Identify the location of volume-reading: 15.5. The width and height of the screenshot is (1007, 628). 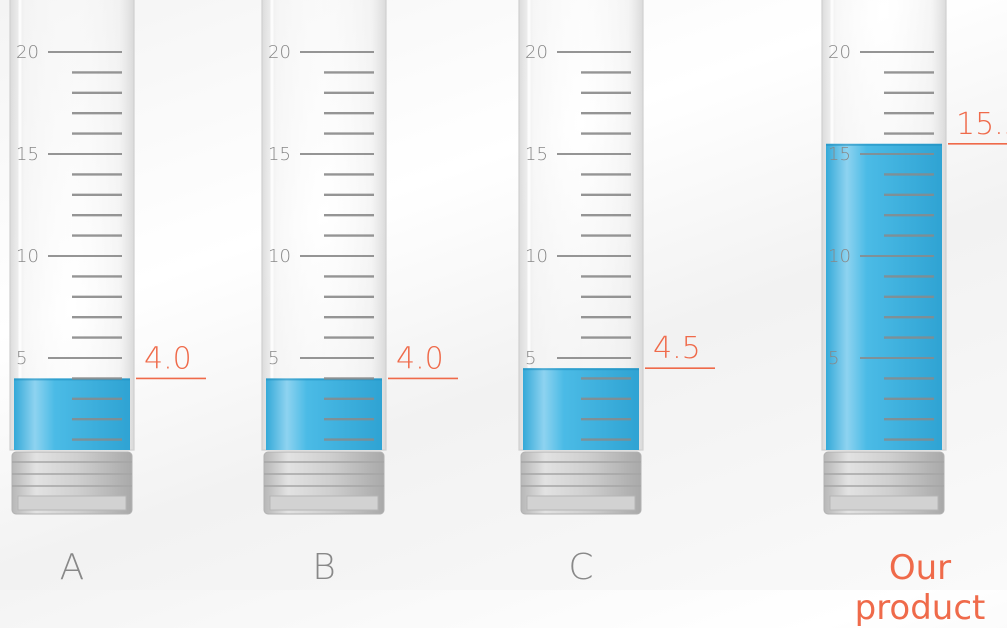
(981, 124).